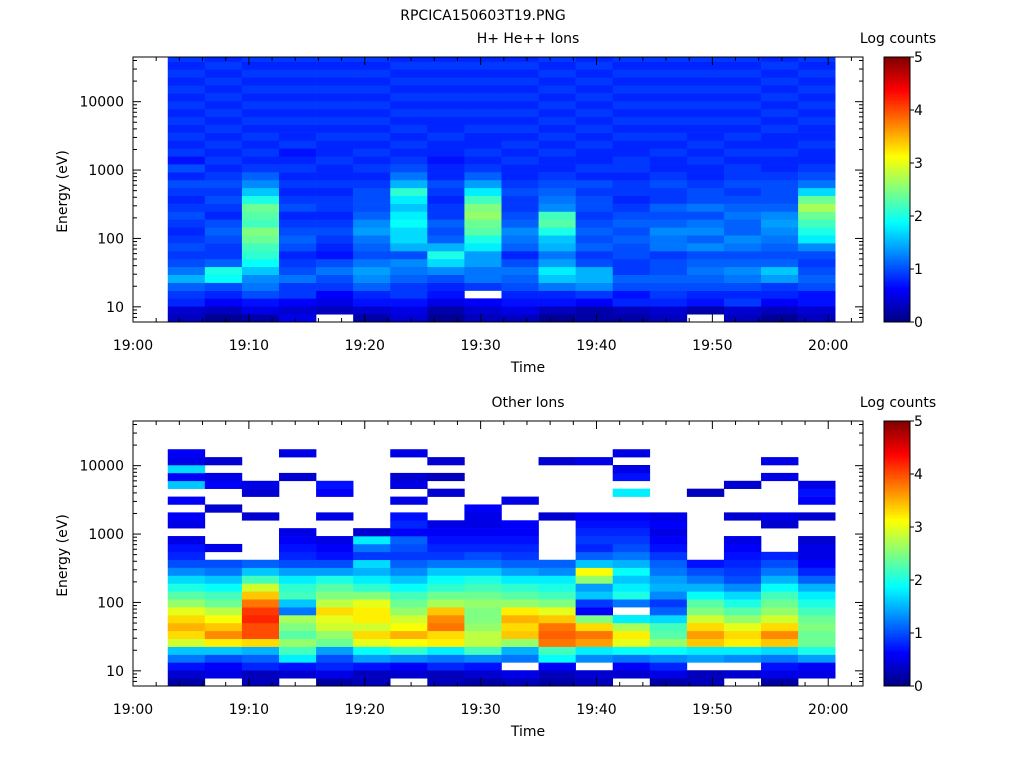 This screenshot has height=768, width=1024. Describe the element at coordinates (828, 346) in the screenshot. I see `x-tick-label: 20:00` at that location.